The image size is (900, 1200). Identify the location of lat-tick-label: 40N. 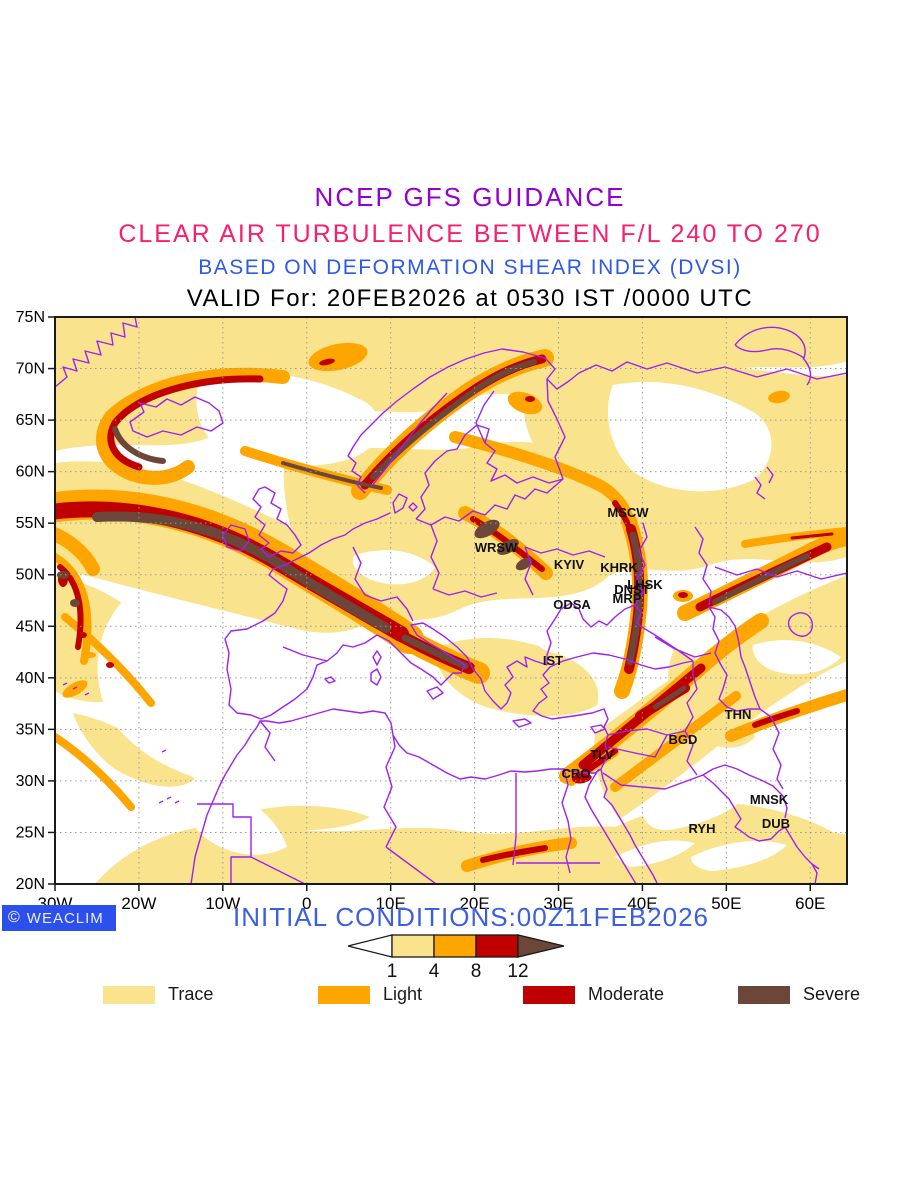
(30, 678).